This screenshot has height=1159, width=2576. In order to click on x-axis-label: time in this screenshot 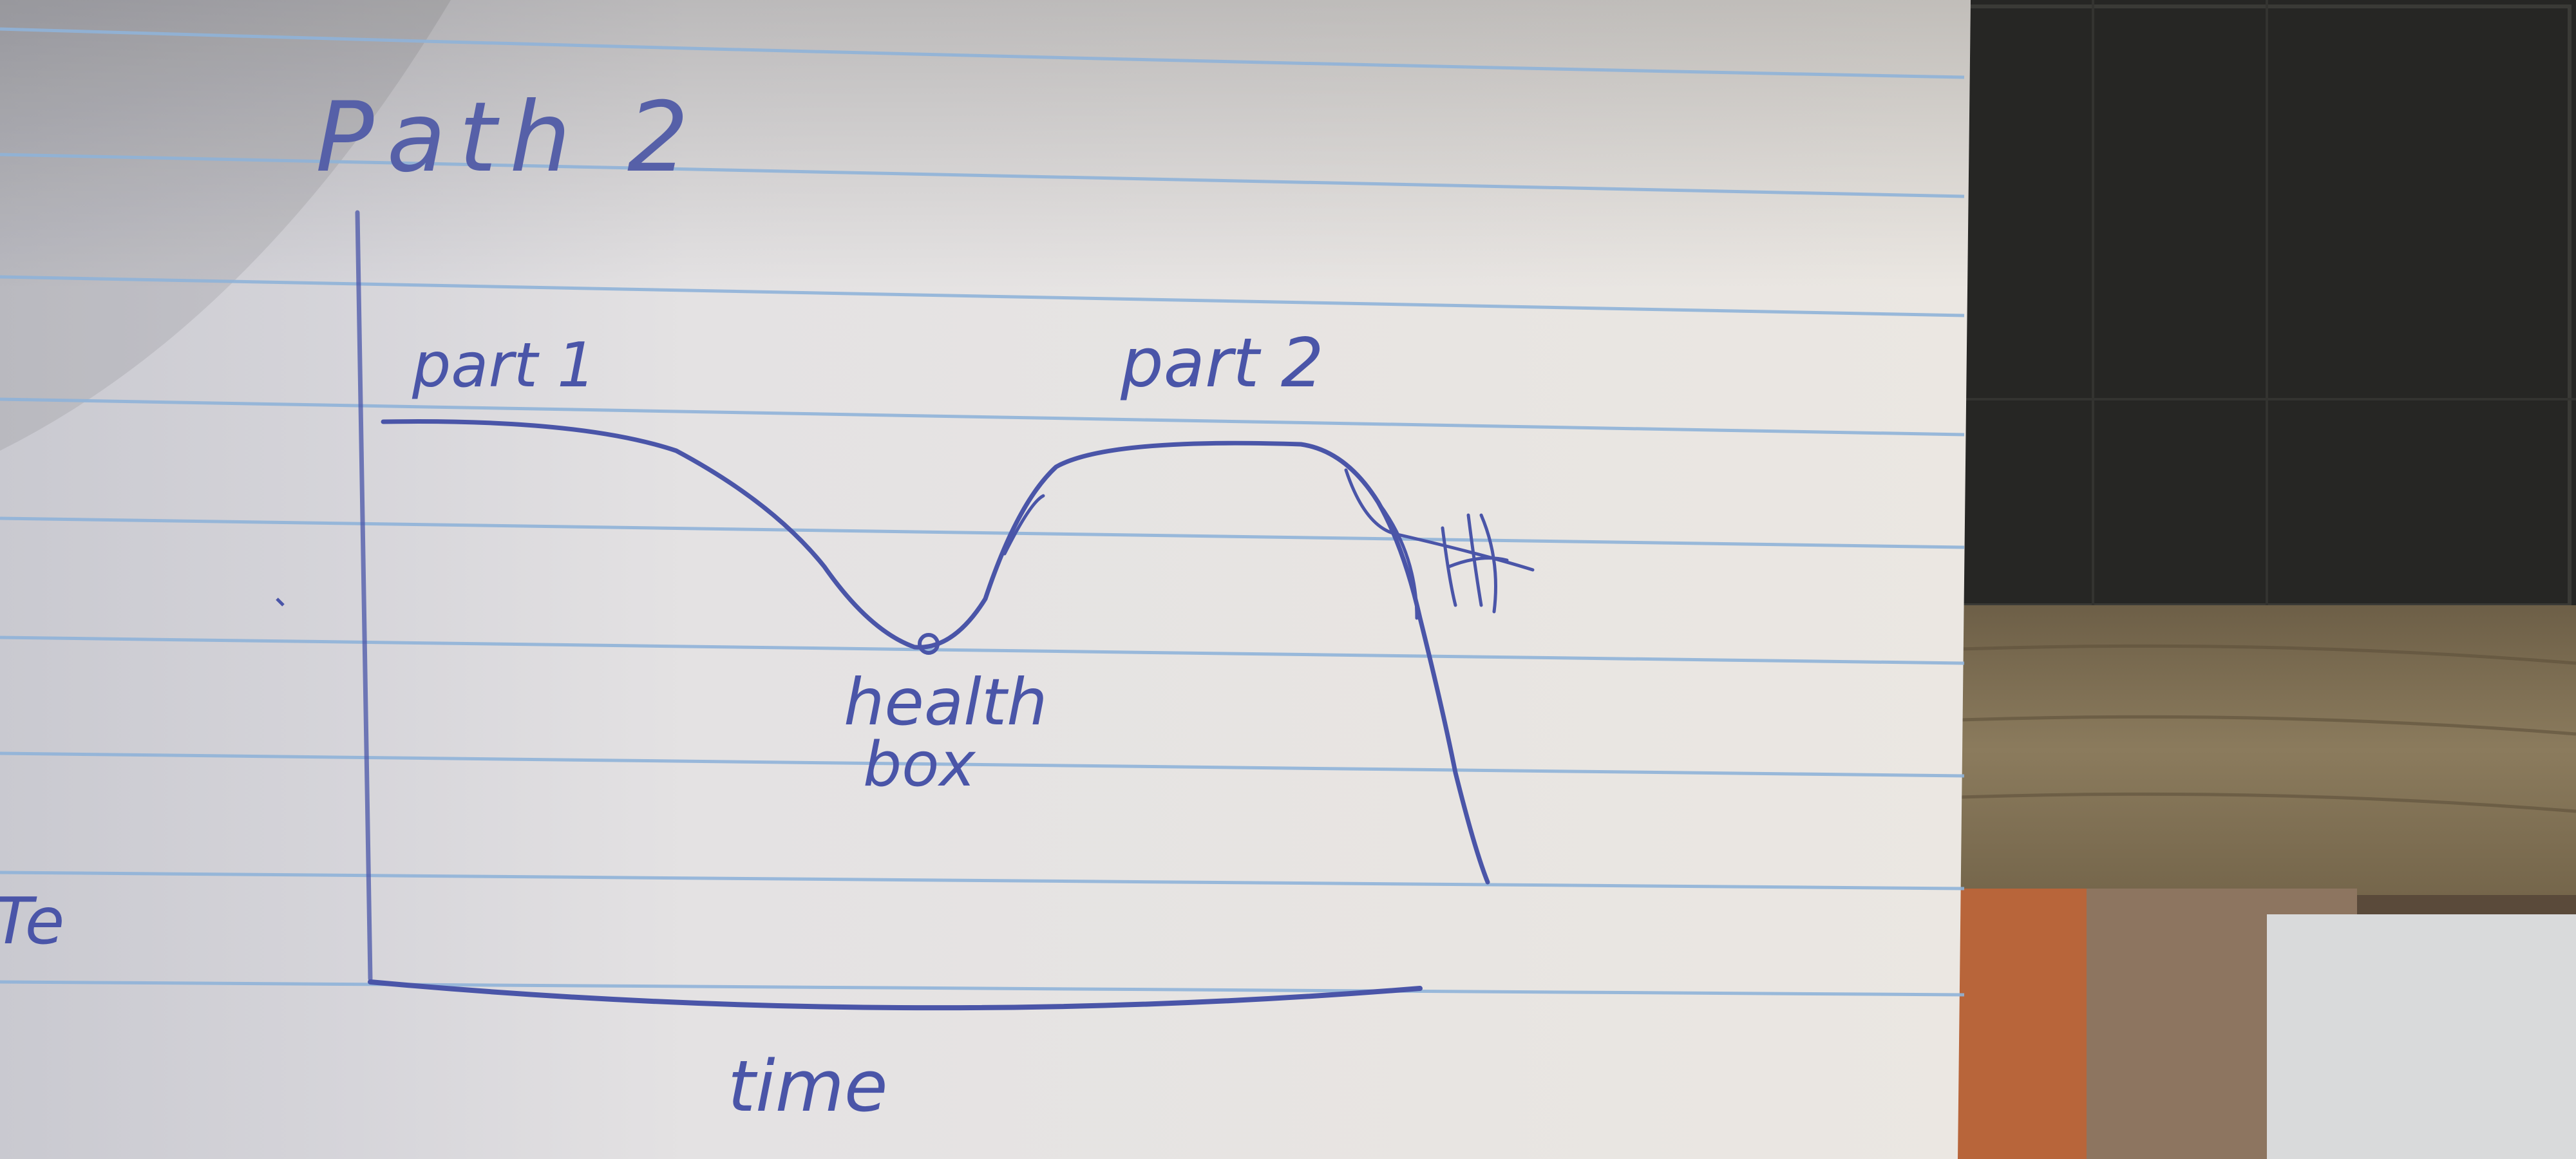, I will do `click(808, 1086)`.